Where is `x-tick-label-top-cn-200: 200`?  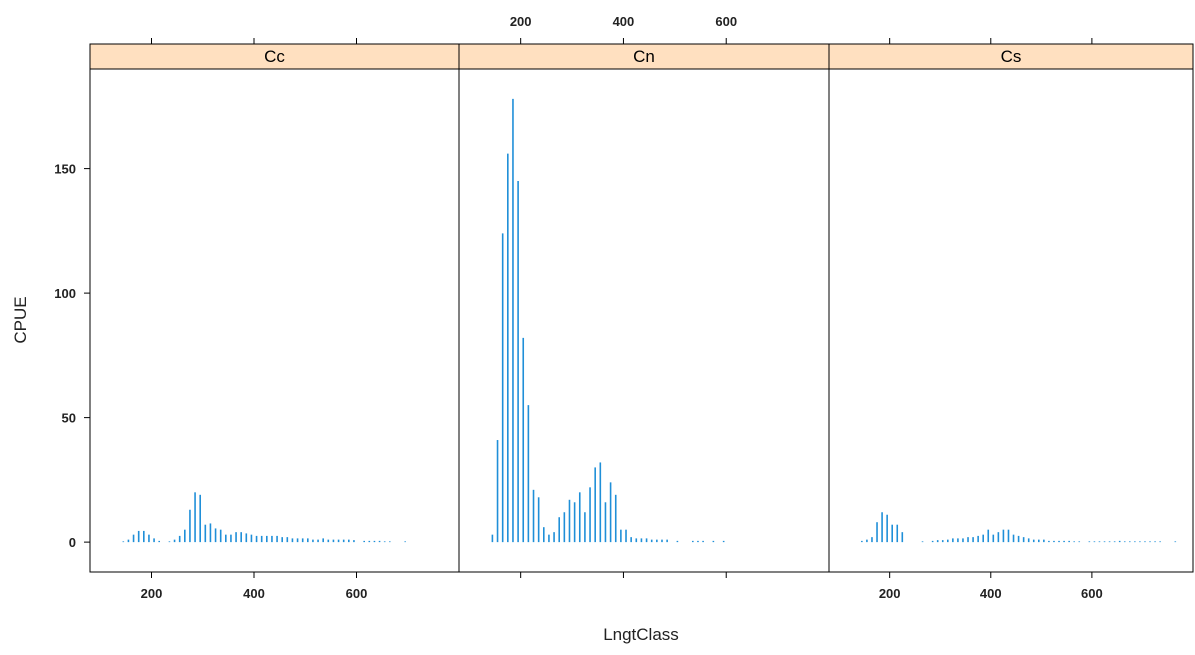 x-tick-label-top-cn-200: 200 is located at coordinates (521, 21).